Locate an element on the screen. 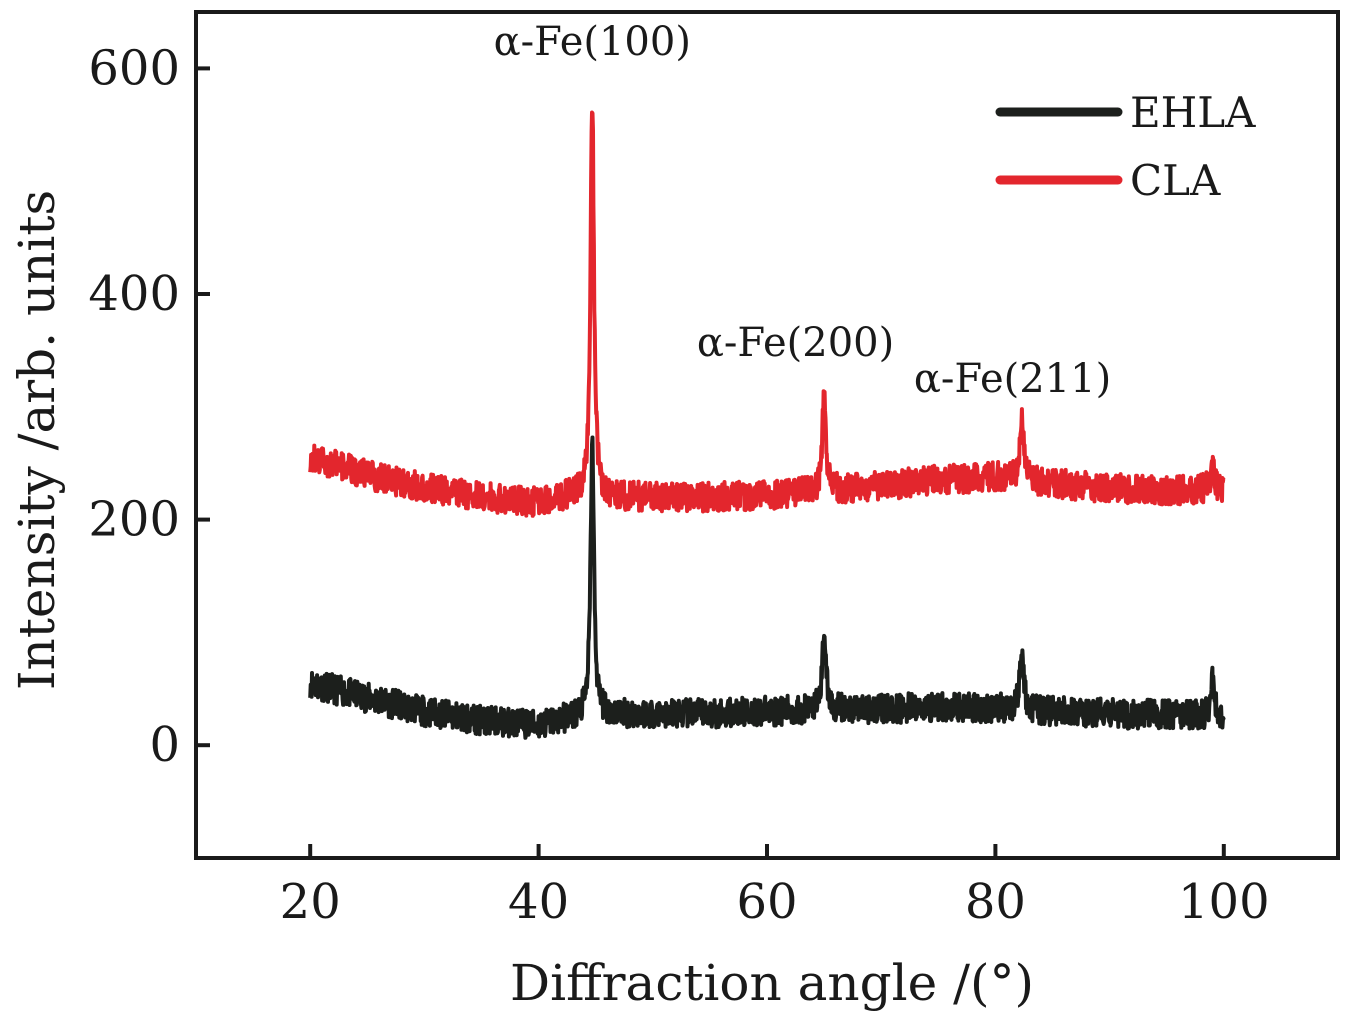  y-tick-label: 0 is located at coordinates (164, 745).